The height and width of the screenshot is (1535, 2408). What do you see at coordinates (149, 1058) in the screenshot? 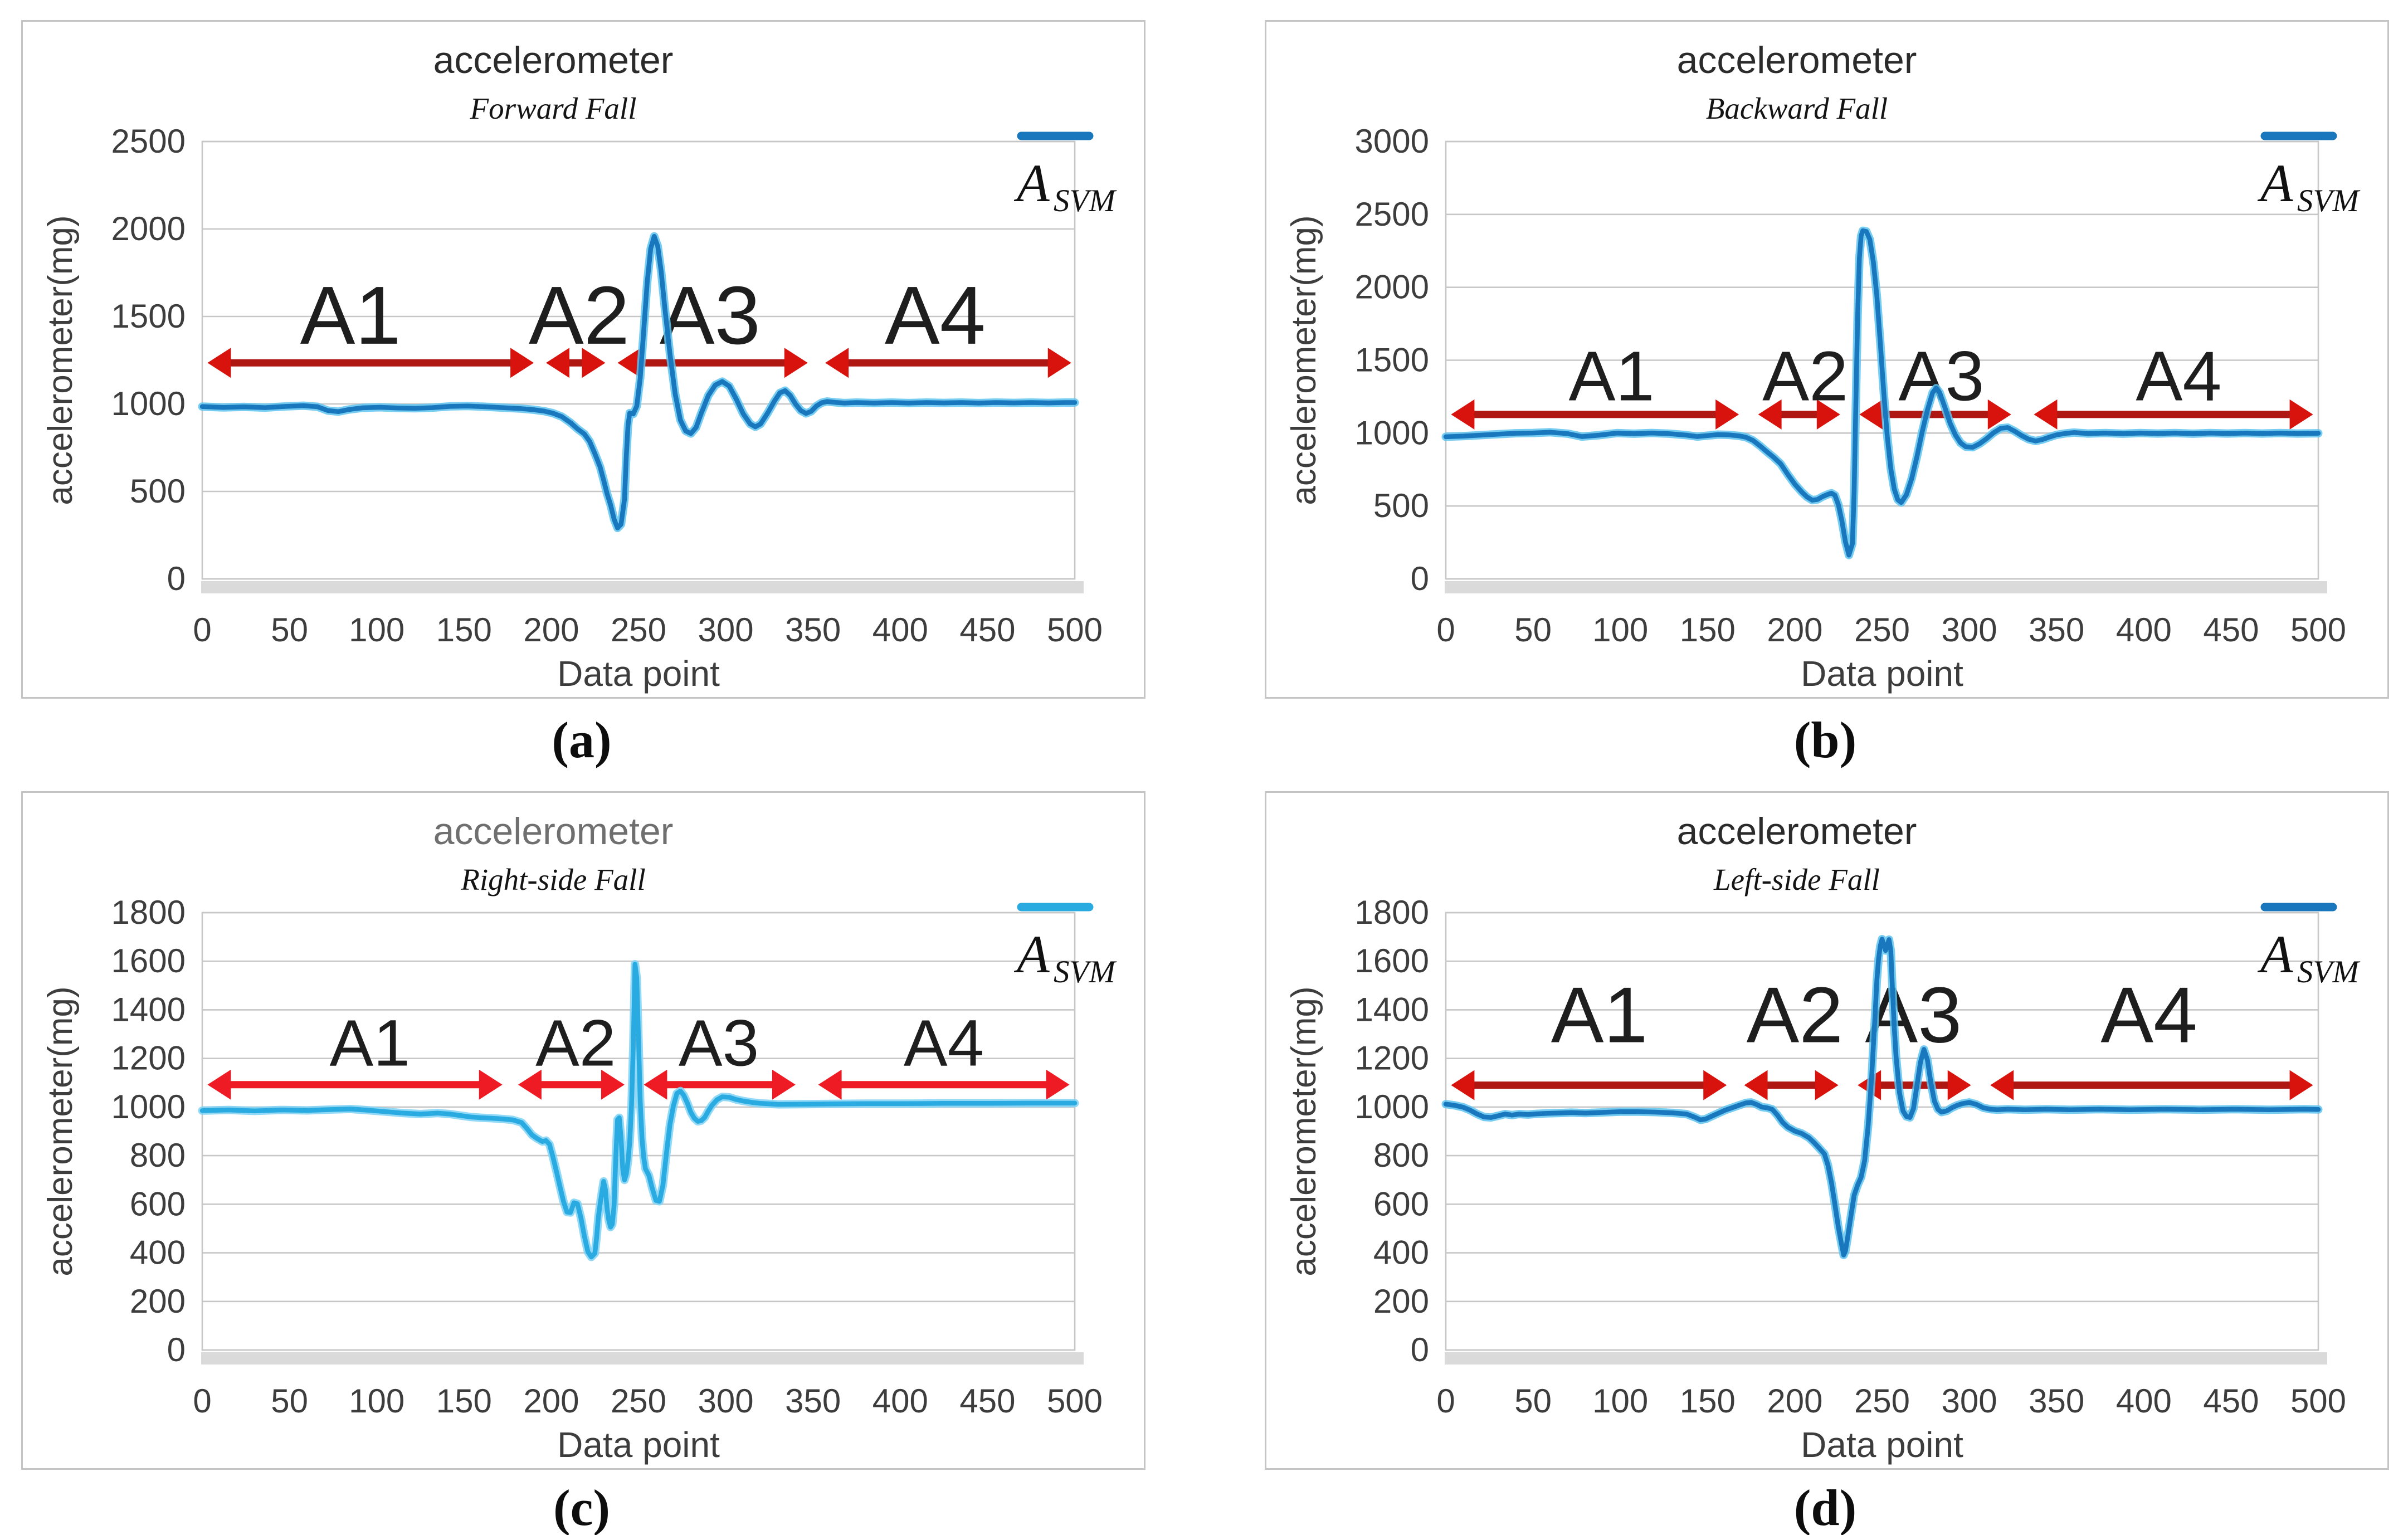
I see `y-tick-label: 1200` at bounding box center [149, 1058].